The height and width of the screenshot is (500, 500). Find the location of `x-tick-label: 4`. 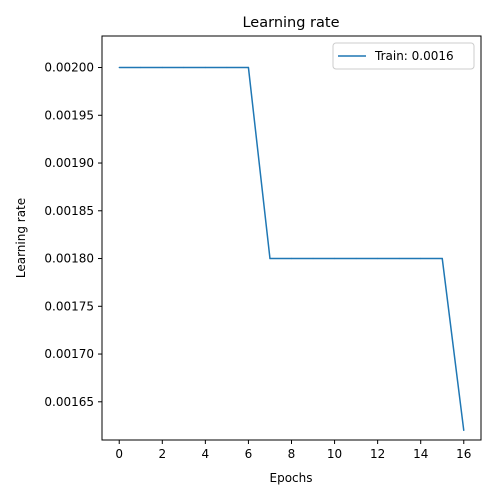

x-tick-label: 4 is located at coordinates (206, 454).